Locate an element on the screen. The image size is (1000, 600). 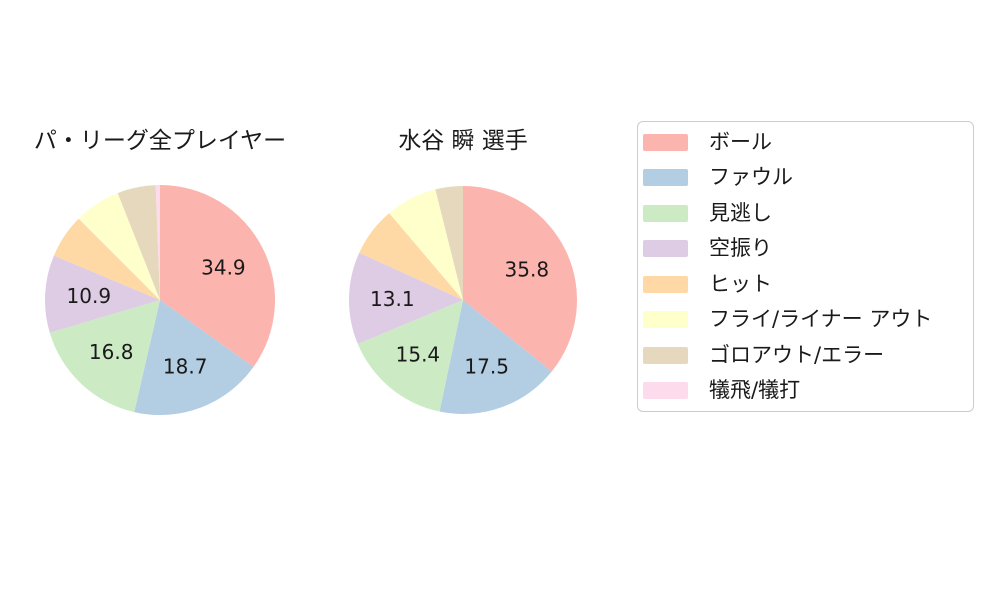
legend-item: ボール is located at coordinates (808, 141).